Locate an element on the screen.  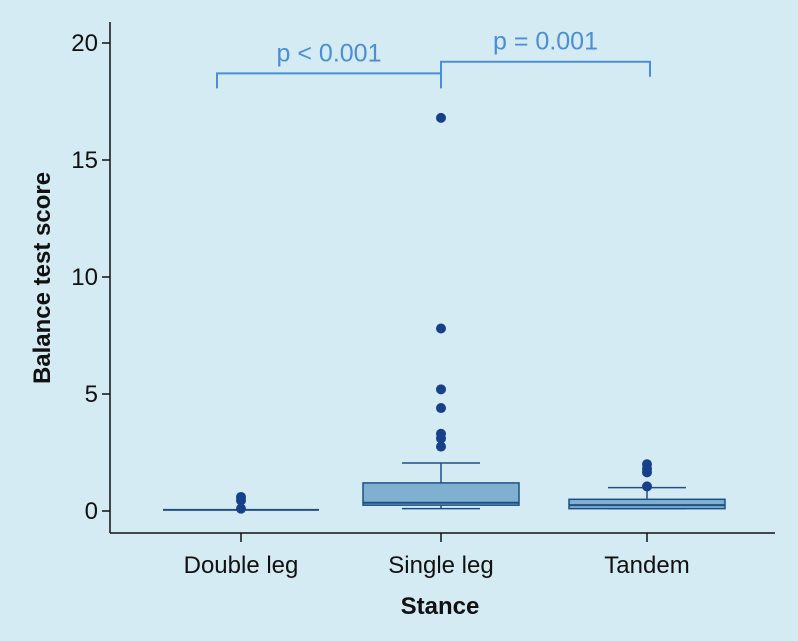
p-value-label: p < 0.001 is located at coordinates (329, 53).